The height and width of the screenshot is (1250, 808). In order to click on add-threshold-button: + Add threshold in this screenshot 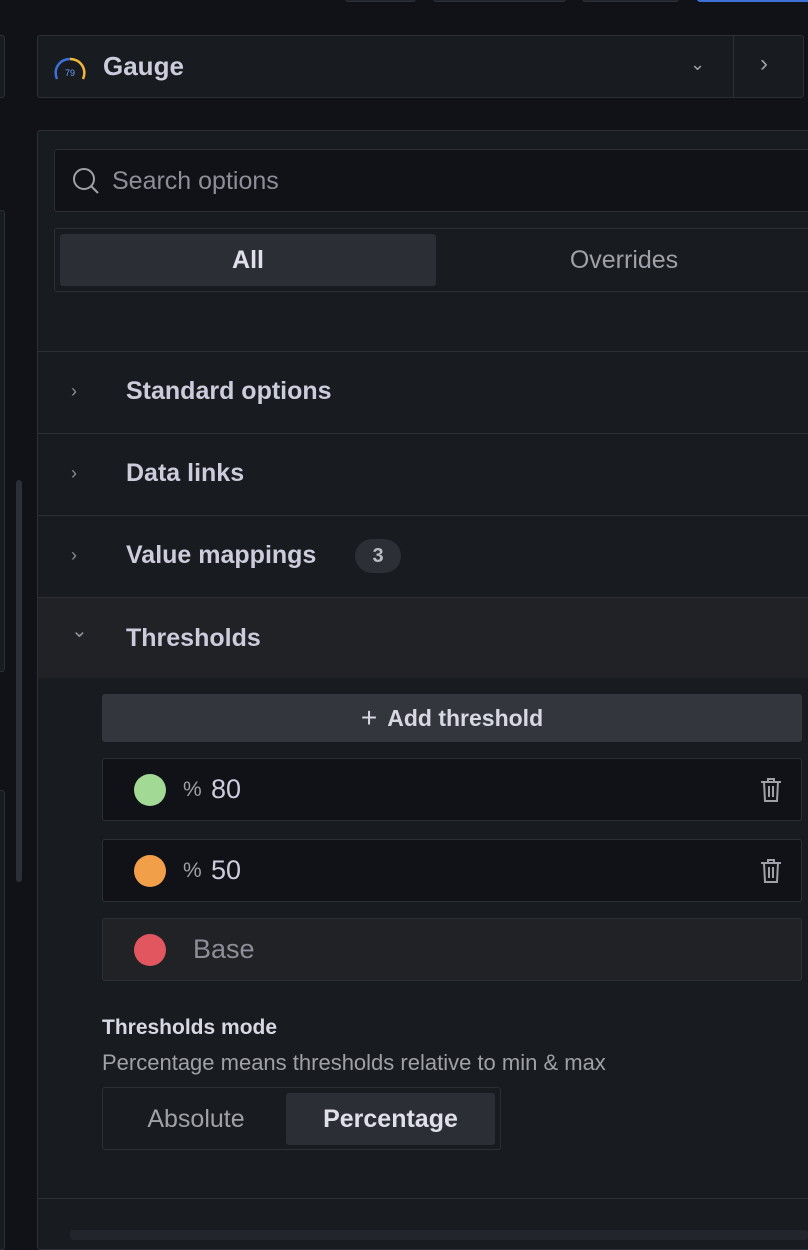, I will do `click(452, 718)`.